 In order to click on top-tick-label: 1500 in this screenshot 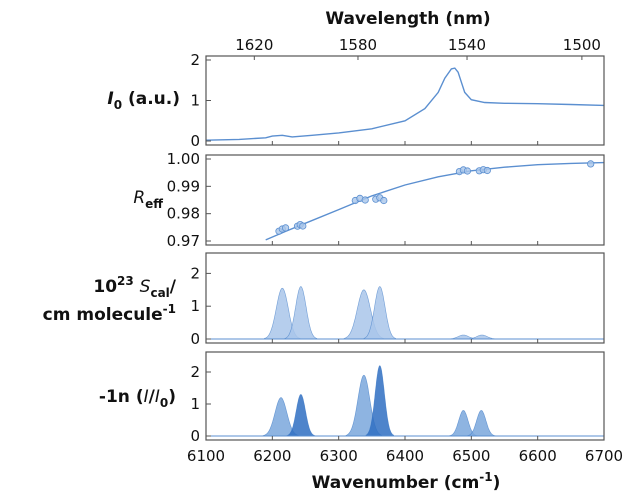, I will do `click(582, 45)`.